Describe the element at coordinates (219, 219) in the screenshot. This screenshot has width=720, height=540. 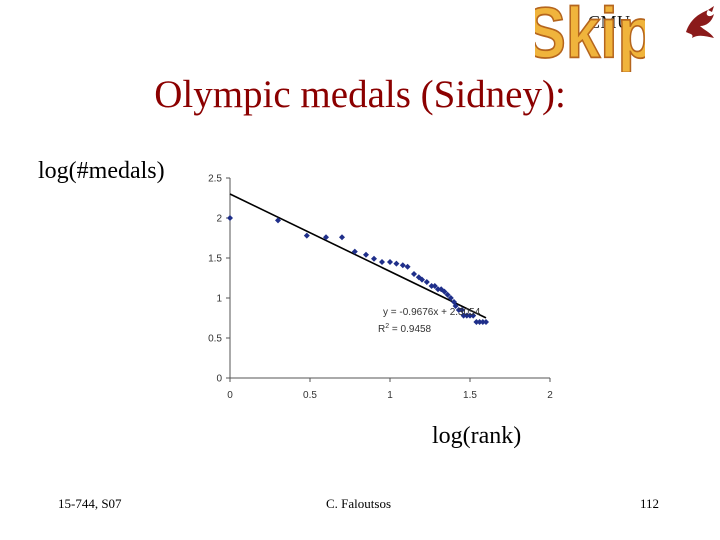
I see `y-tick-label: 2` at that location.